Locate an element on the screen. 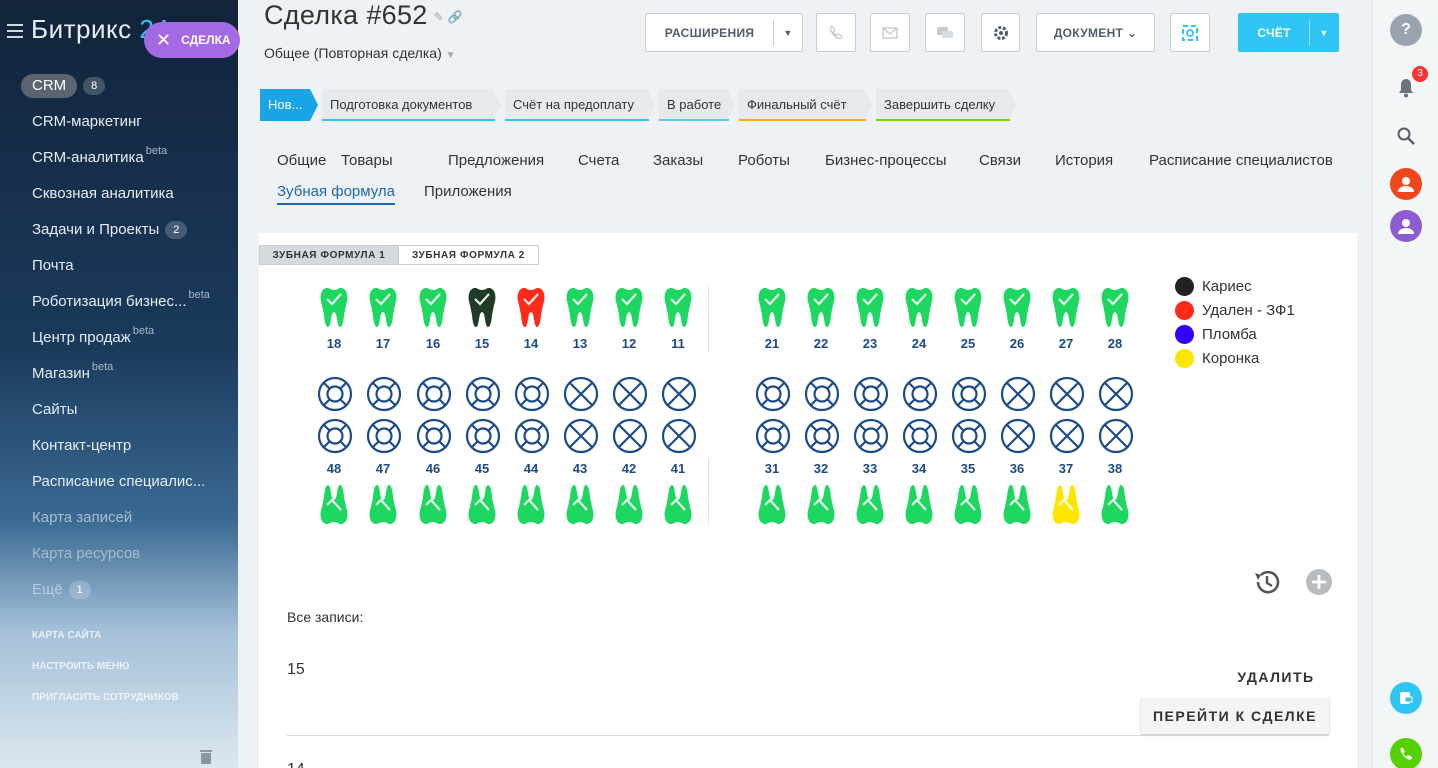 The width and height of the screenshot is (1438, 768). stage-5: Финальный счёт is located at coordinates (805, 105).